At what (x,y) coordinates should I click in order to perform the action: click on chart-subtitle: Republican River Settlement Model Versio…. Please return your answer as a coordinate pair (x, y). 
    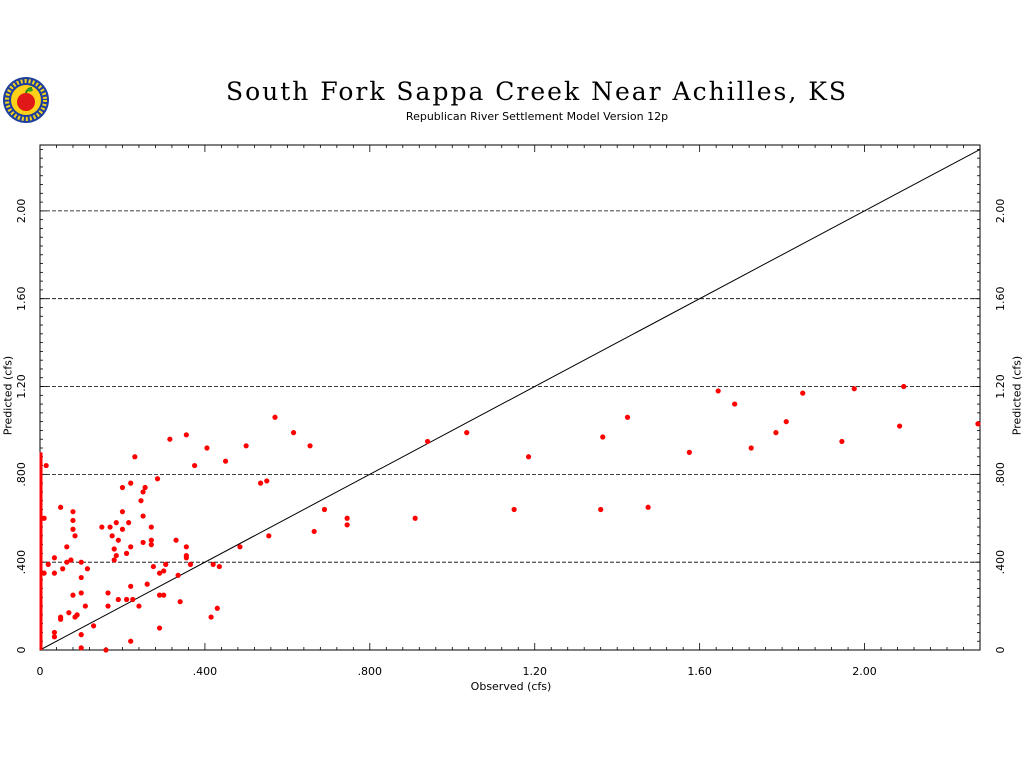
    Looking at the image, I should click on (537, 116).